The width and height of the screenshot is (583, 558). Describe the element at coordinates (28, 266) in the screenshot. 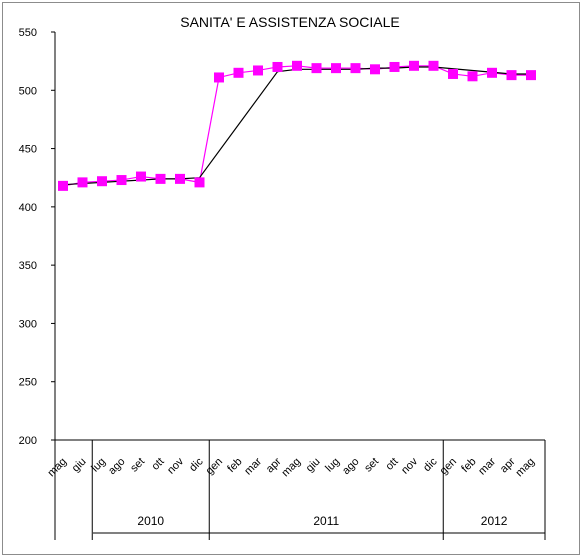

I see `y-tick-label: 350` at that location.